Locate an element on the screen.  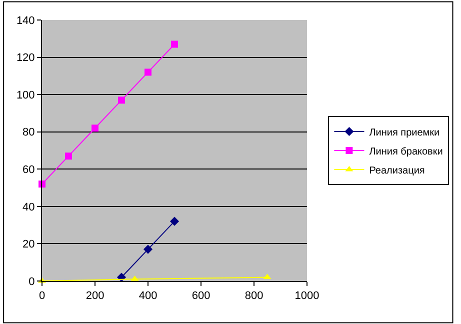
y-tick-label: 100 is located at coordinates (25, 95).